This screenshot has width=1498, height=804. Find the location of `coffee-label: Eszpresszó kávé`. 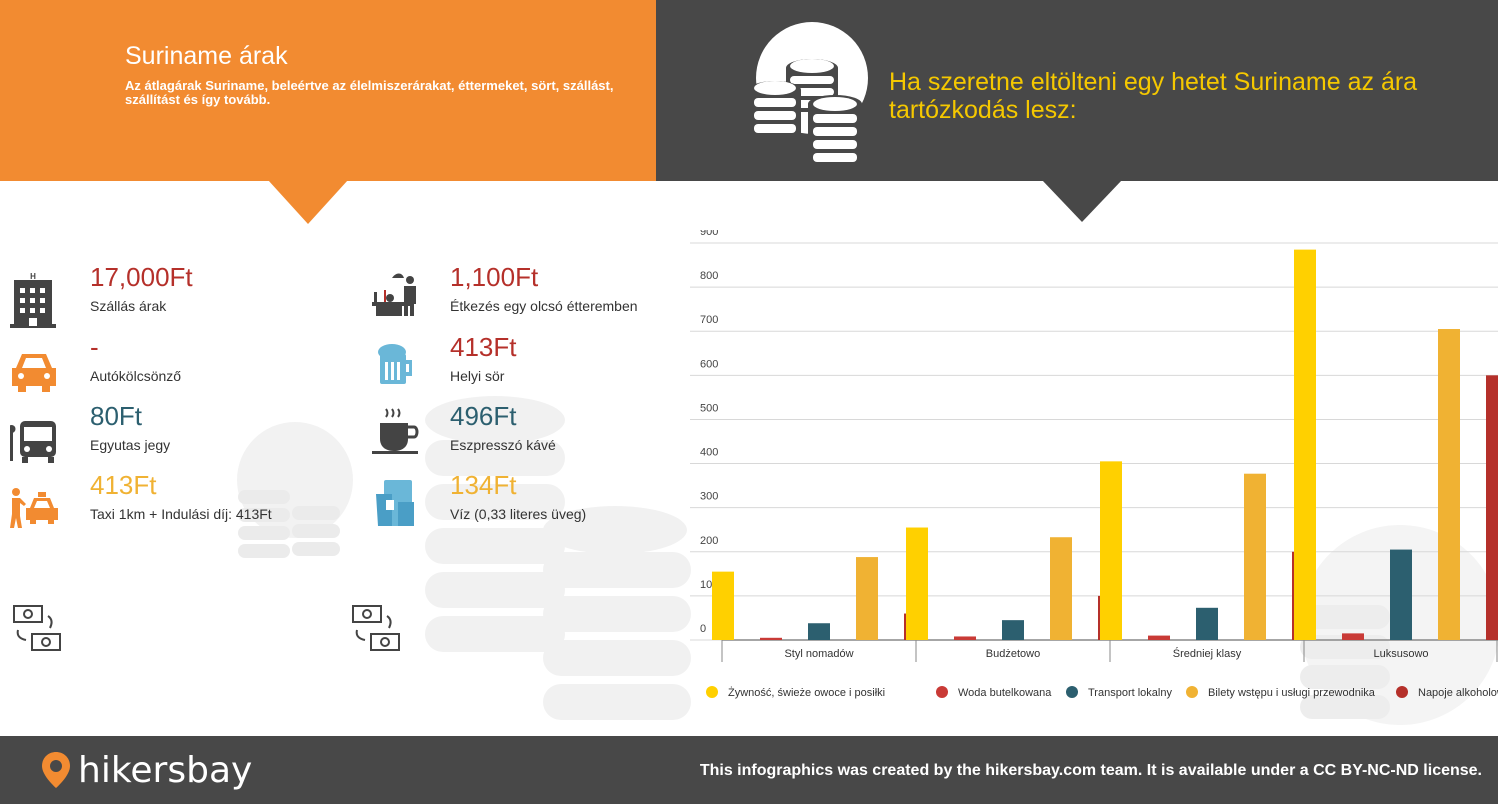

coffee-label: Eszpresszó kávé is located at coordinates (503, 445).